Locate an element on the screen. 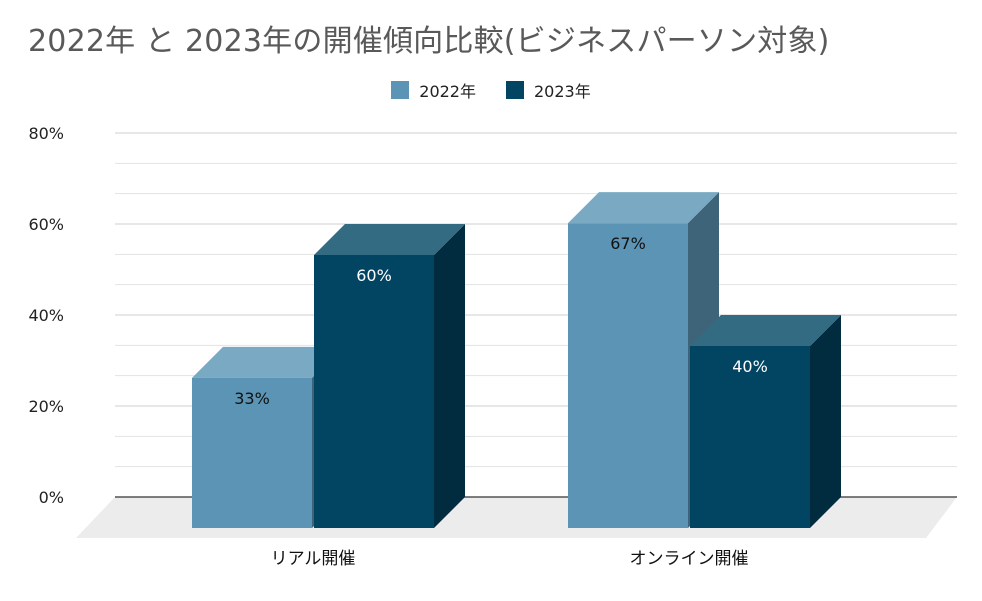 The image size is (982, 601). x-category-label: リアル開催 is located at coordinates (313, 559).